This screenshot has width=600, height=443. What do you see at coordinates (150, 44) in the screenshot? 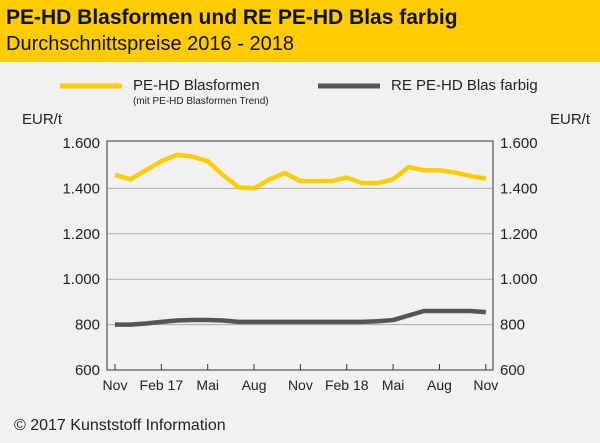
I see `chart-subtitle: Durchschnittspreise 2016 - 2018` at bounding box center [150, 44].